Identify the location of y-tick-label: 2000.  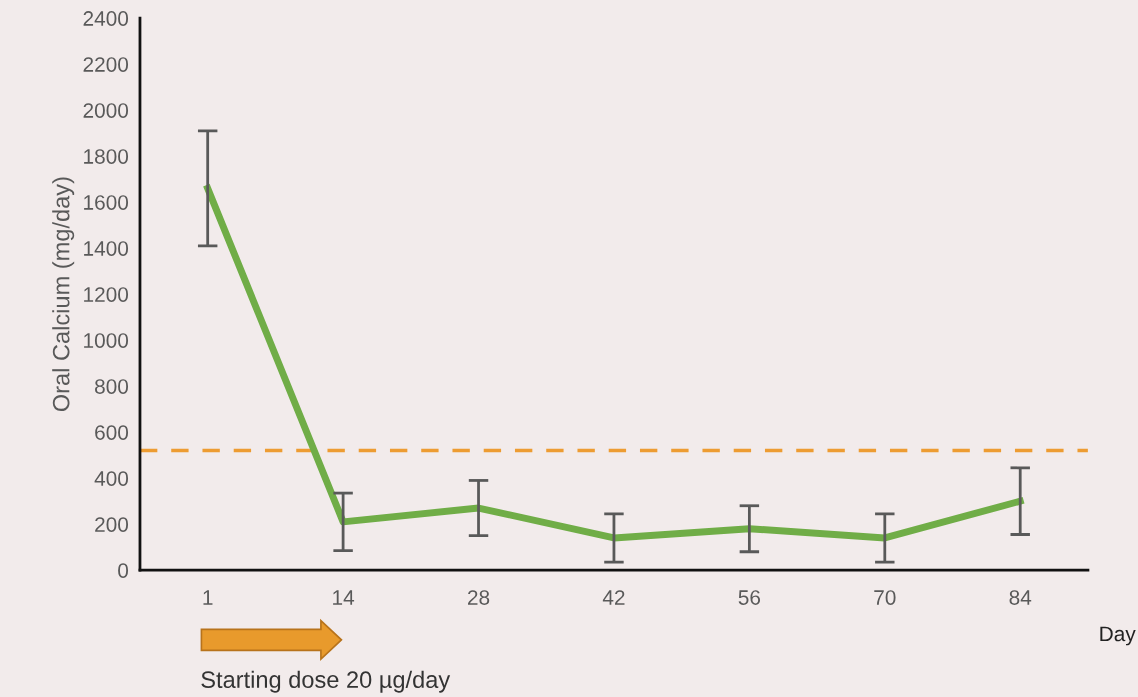
(106, 110).